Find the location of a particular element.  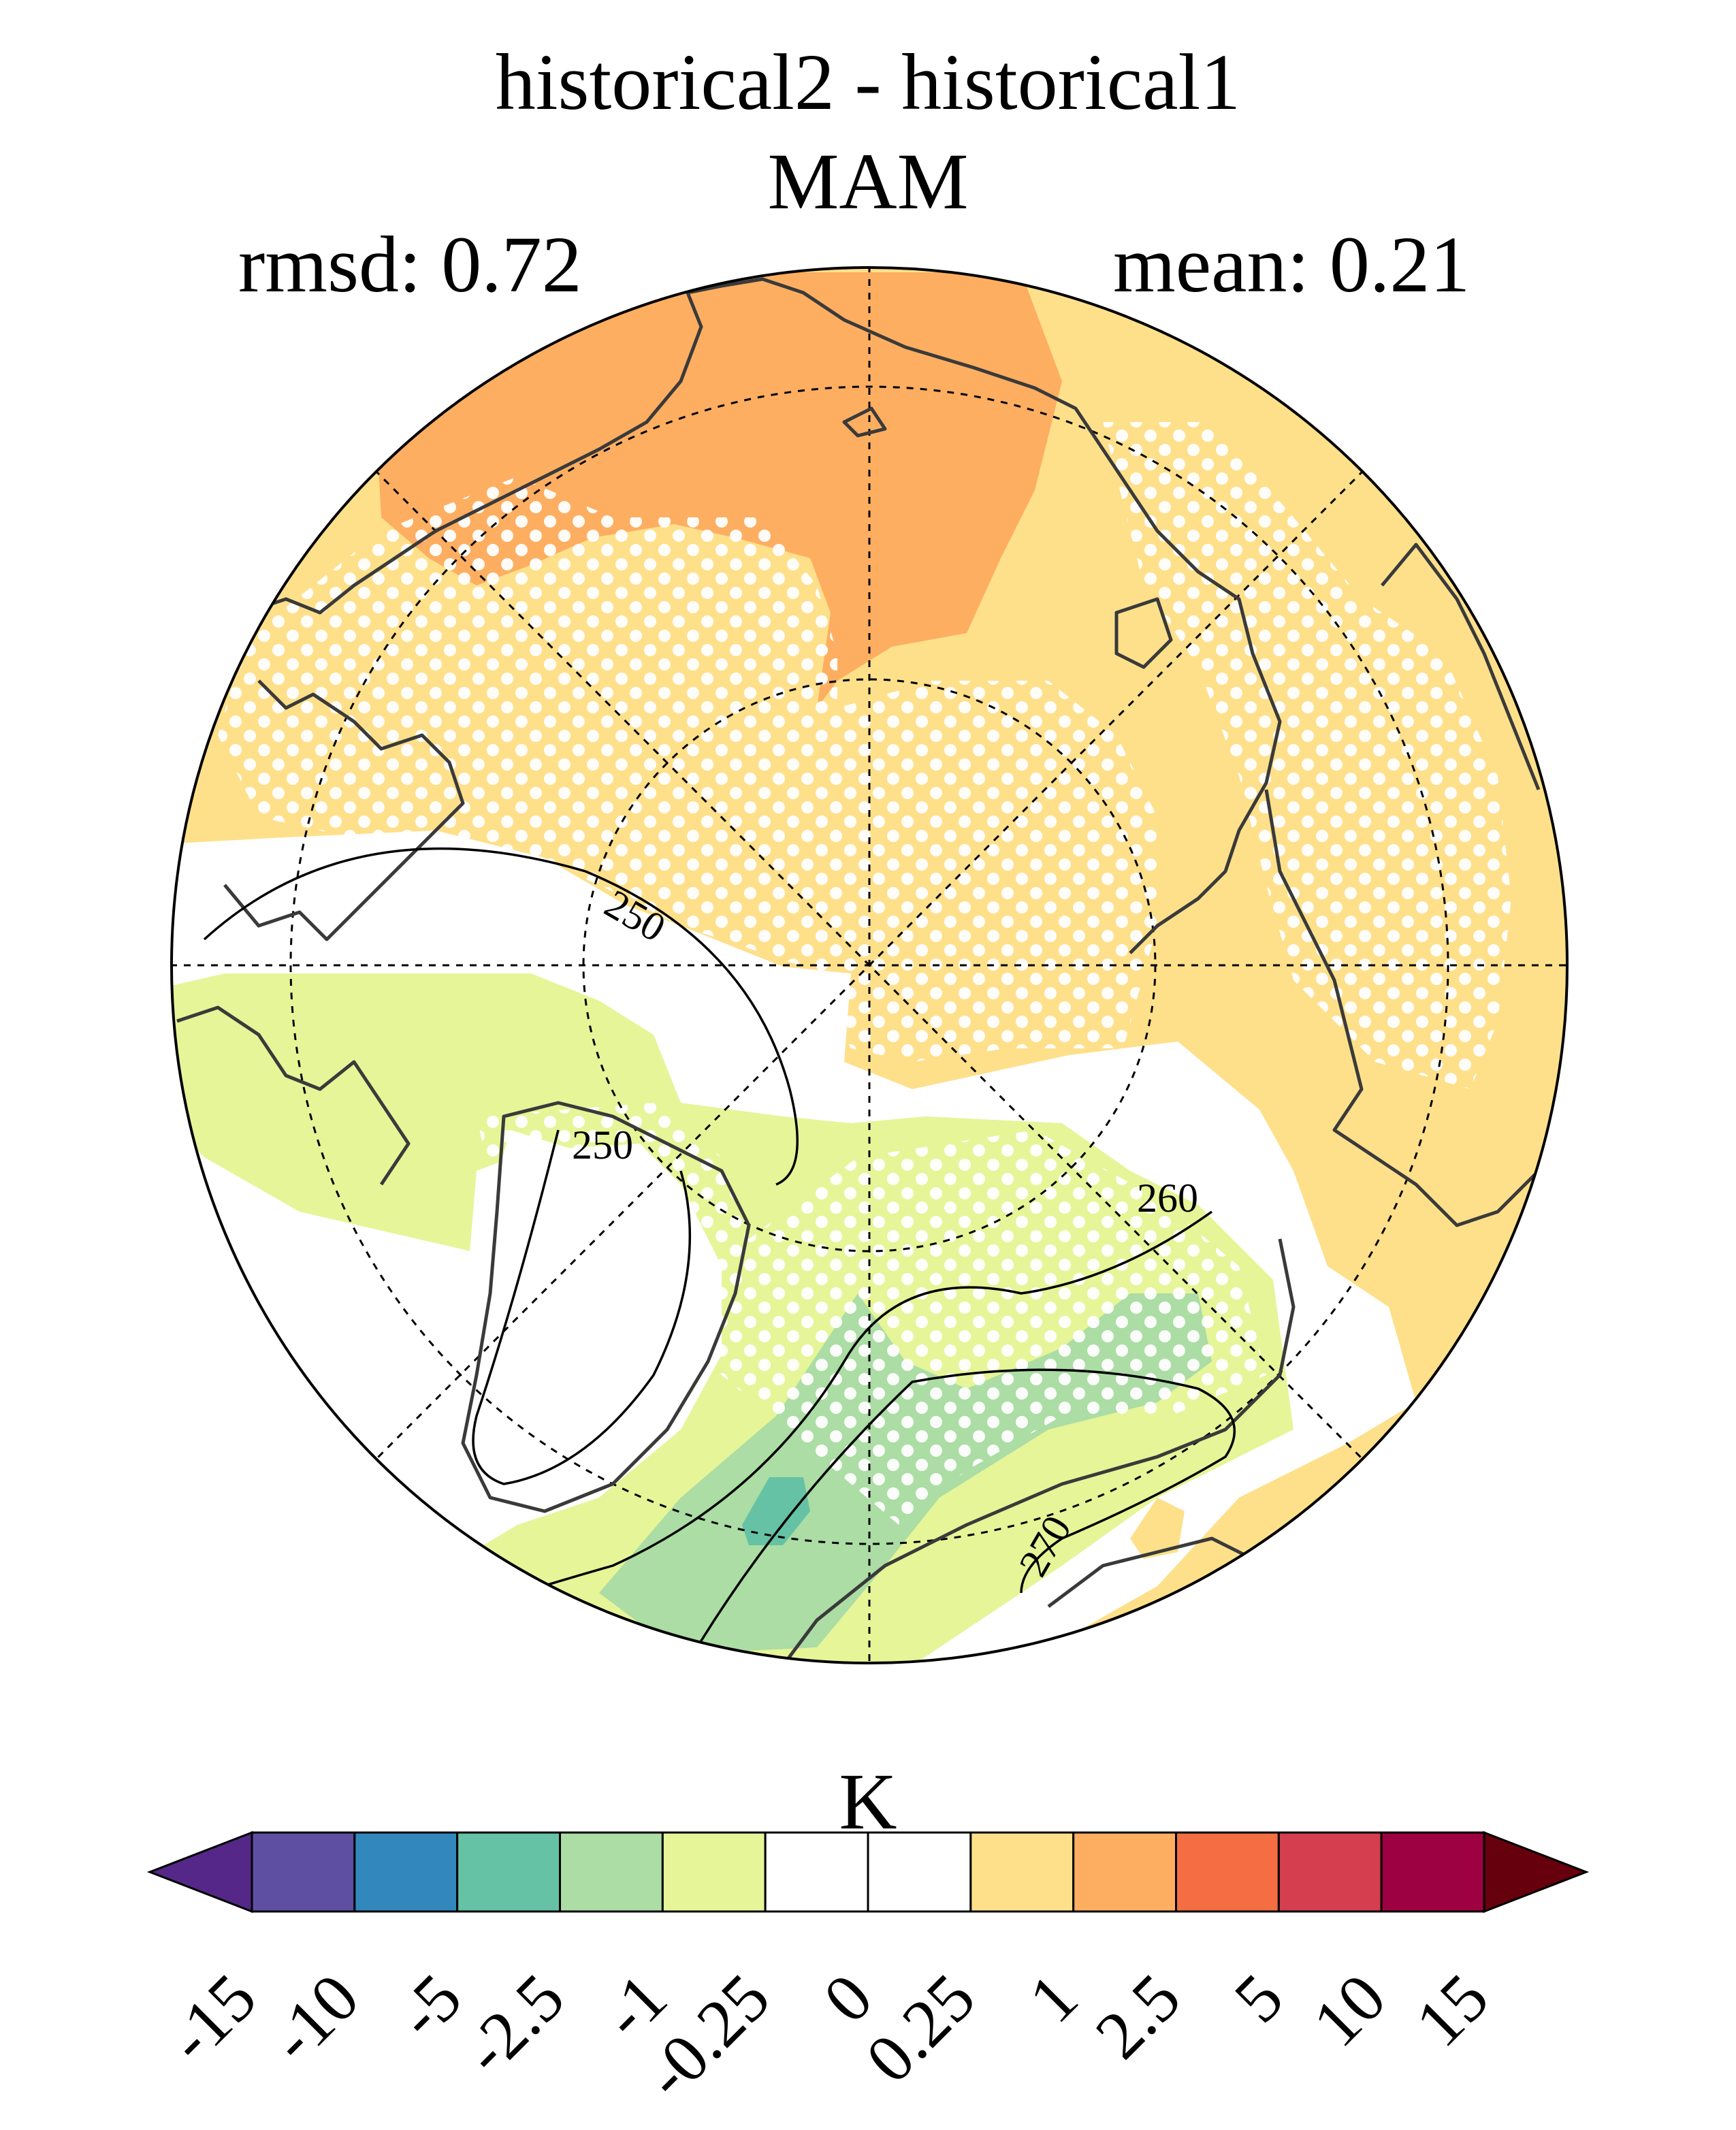

colorbar-tick-label: -15 is located at coordinates (212, 2018).